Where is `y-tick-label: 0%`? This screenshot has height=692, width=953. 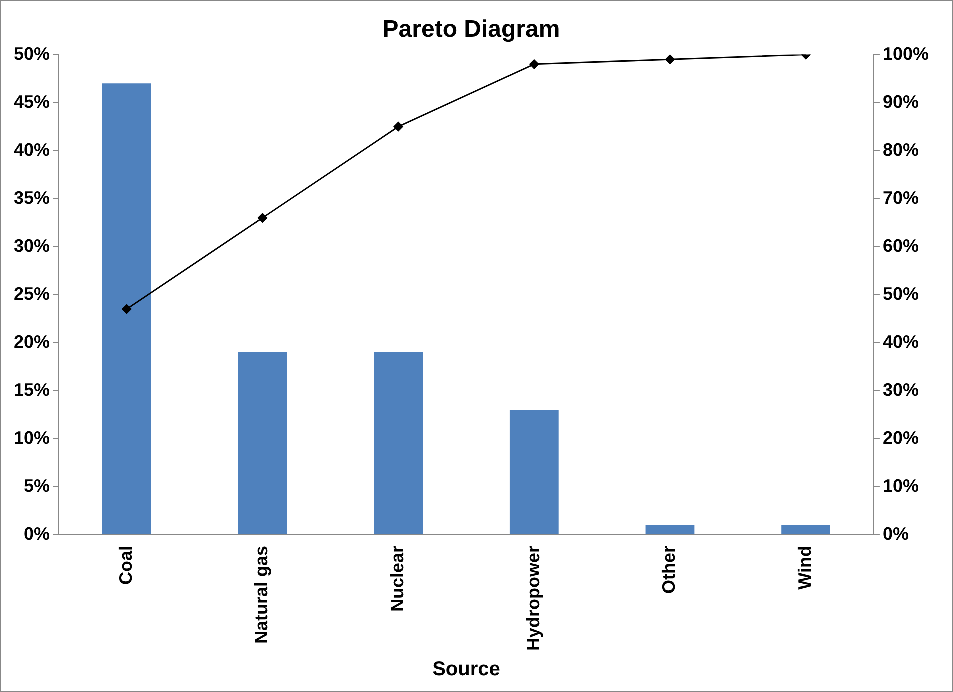
y-tick-label: 0% is located at coordinates (37, 534).